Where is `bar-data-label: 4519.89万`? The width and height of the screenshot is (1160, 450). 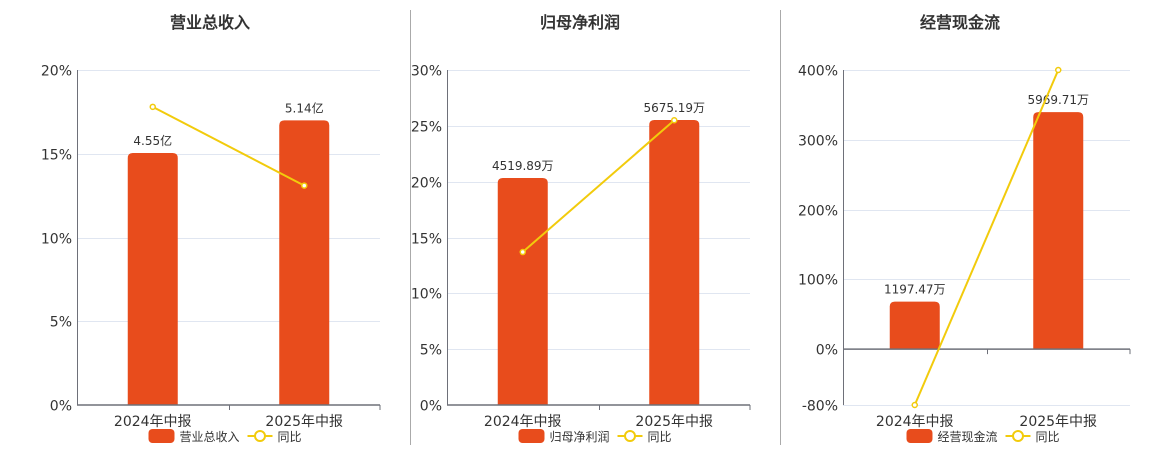
bar-data-label: 4519.89万 is located at coordinates (523, 166).